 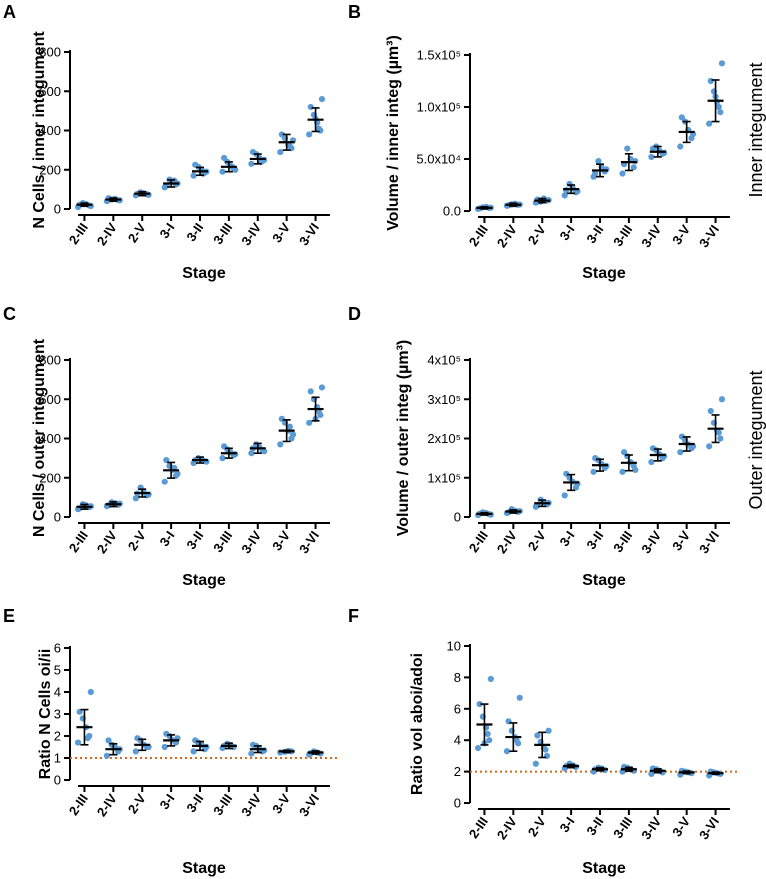 I want to click on y-tick-label: 2, so click(x=57, y=736).